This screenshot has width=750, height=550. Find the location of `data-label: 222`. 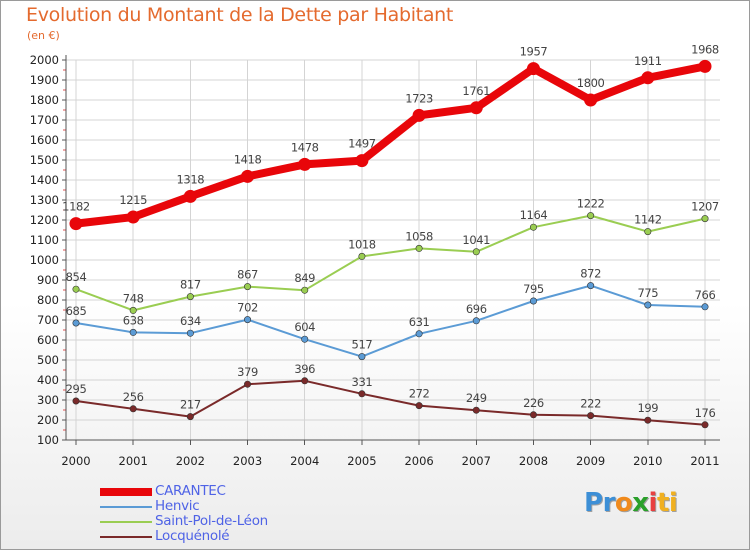

data-label: 222 is located at coordinates (590, 404).